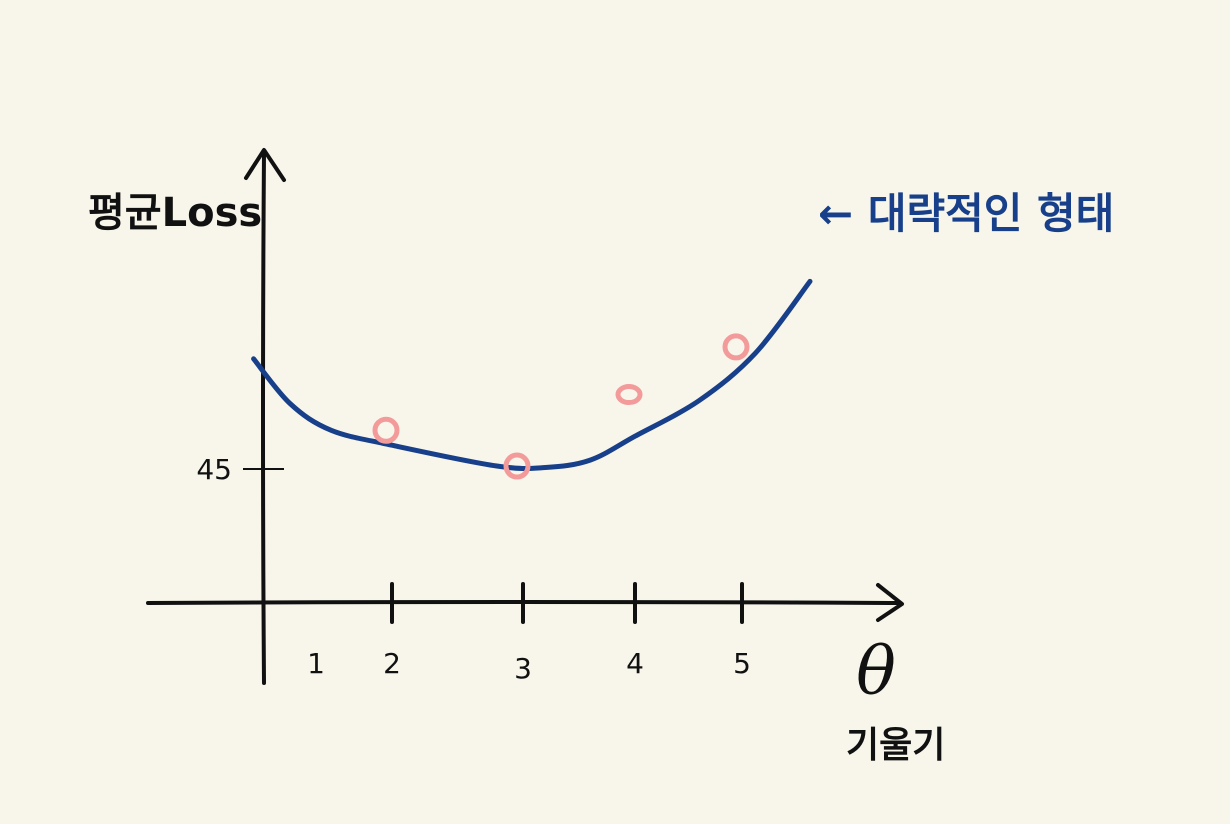 The height and width of the screenshot is (824, 1230). I want to click on curve-annotation: ← 대략적인 형태, so click(966, 213).